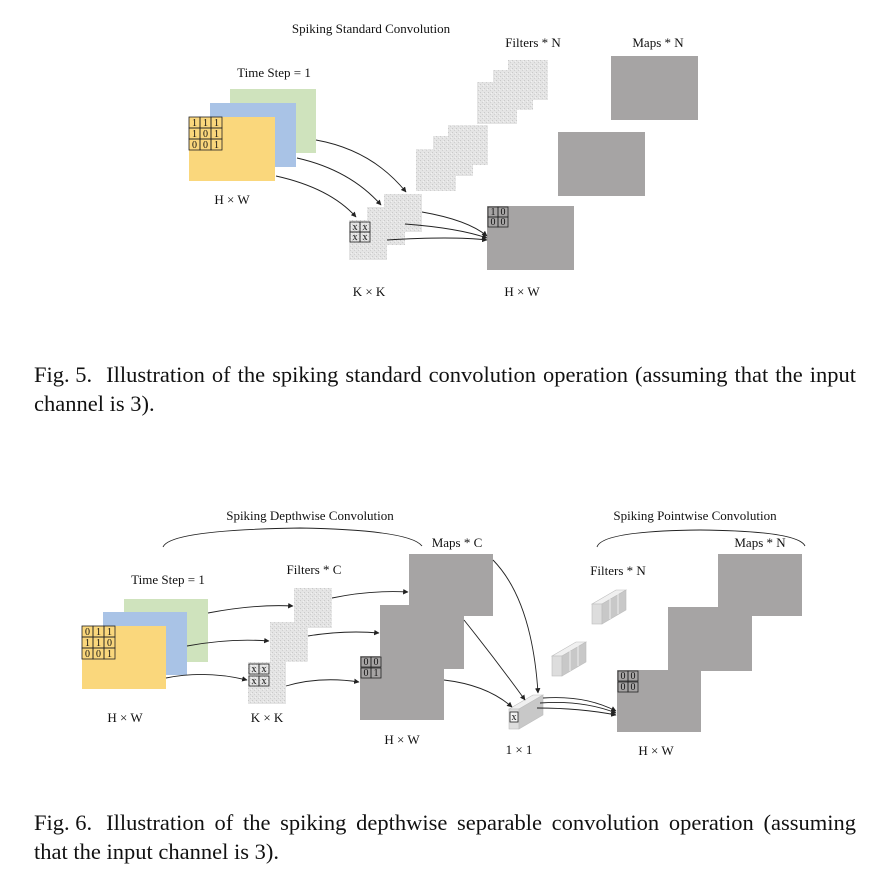 The image size is (870, 878). What do you see at coordinates (402, 739) in the screenshot?
I see `fig6-depthwise-output-size-label: H × W` at bounding box center [402, 739].